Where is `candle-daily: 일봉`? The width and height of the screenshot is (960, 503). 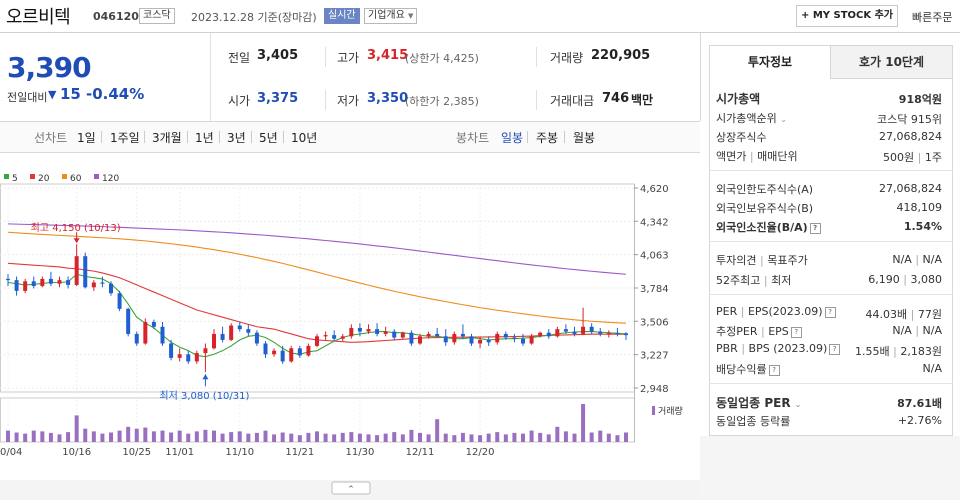 candle-daily: 일봉 is located at coordinates (512, 138).